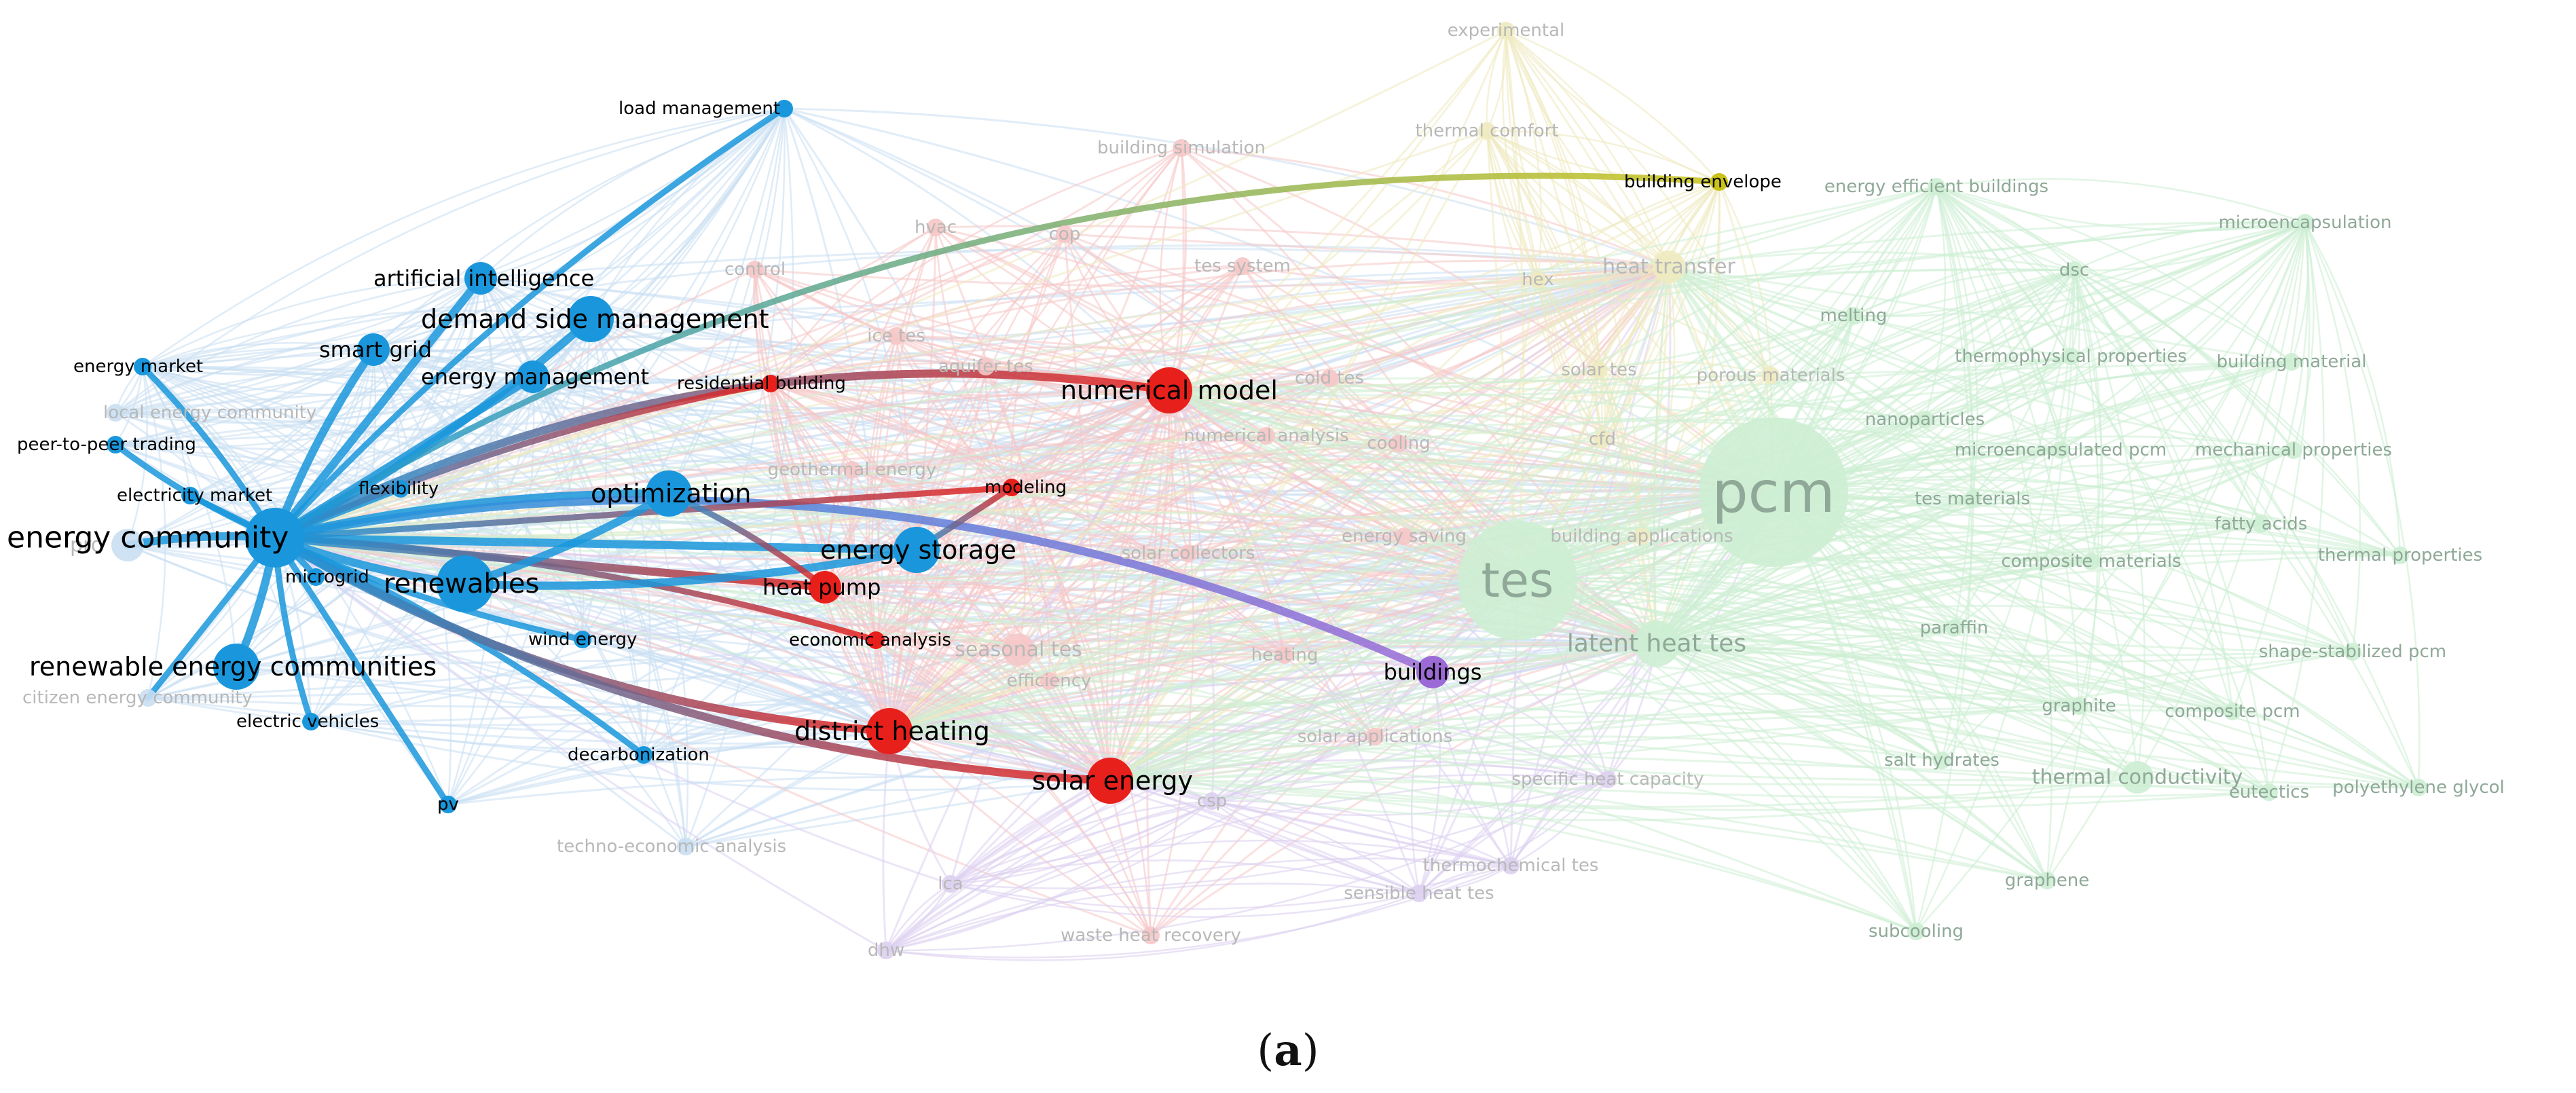 The height and width of the screenshot is (1093, 2576). I want to click on node-specific-heat-capacity, so click(1608, 779).